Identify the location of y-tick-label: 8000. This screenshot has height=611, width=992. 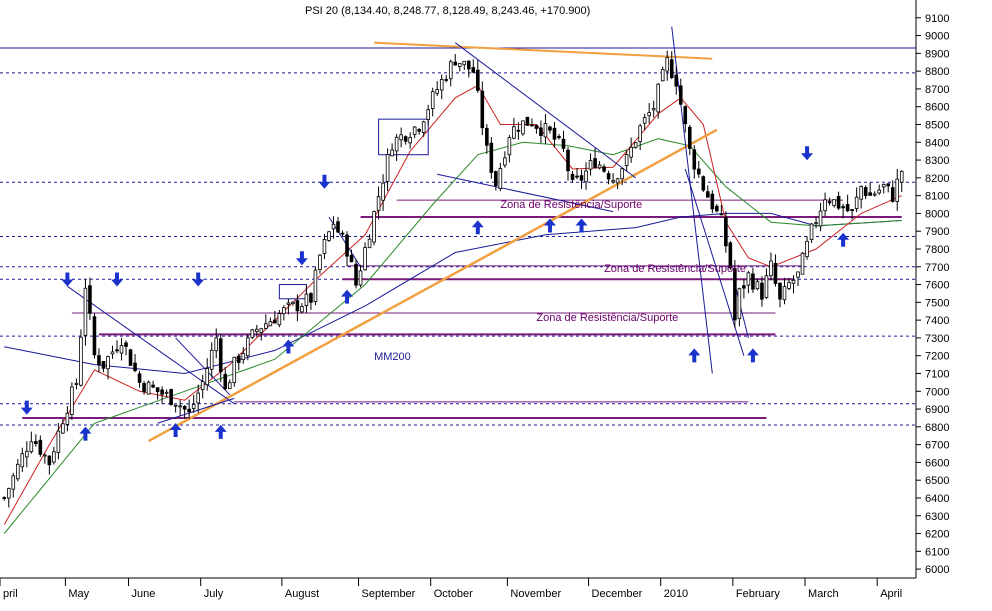
(937, 214).